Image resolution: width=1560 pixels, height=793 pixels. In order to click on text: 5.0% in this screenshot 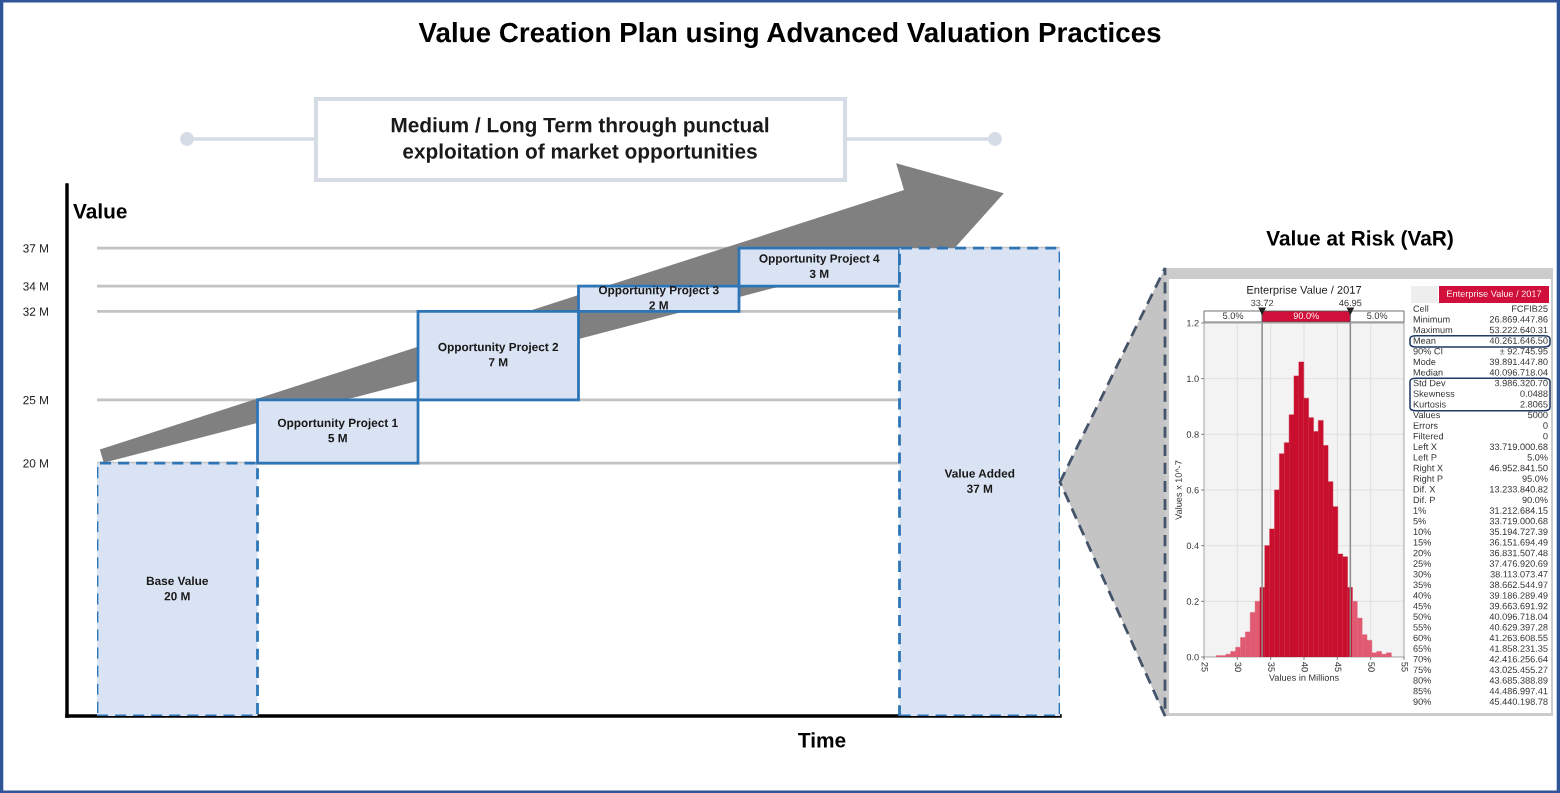, I will do `click(1537, 457)`.